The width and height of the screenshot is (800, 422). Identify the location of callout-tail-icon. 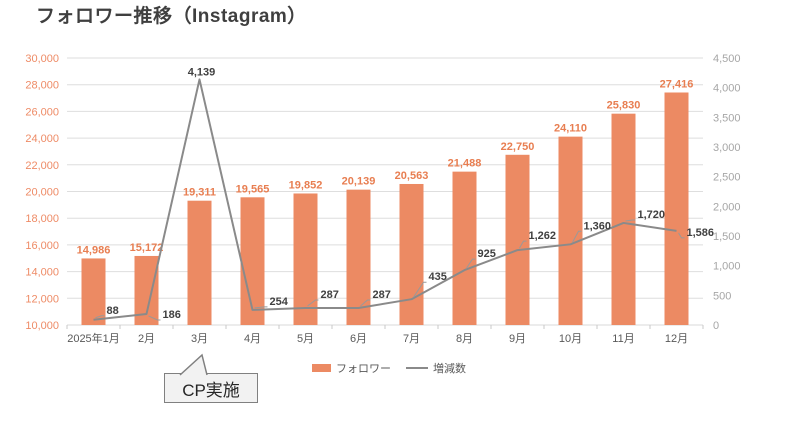
(193, 364).